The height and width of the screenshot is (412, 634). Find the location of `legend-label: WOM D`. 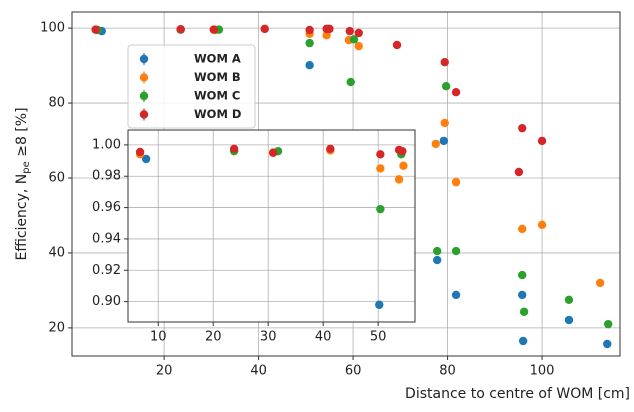

legend-label: WOM D is located at coordinates (217, 114).